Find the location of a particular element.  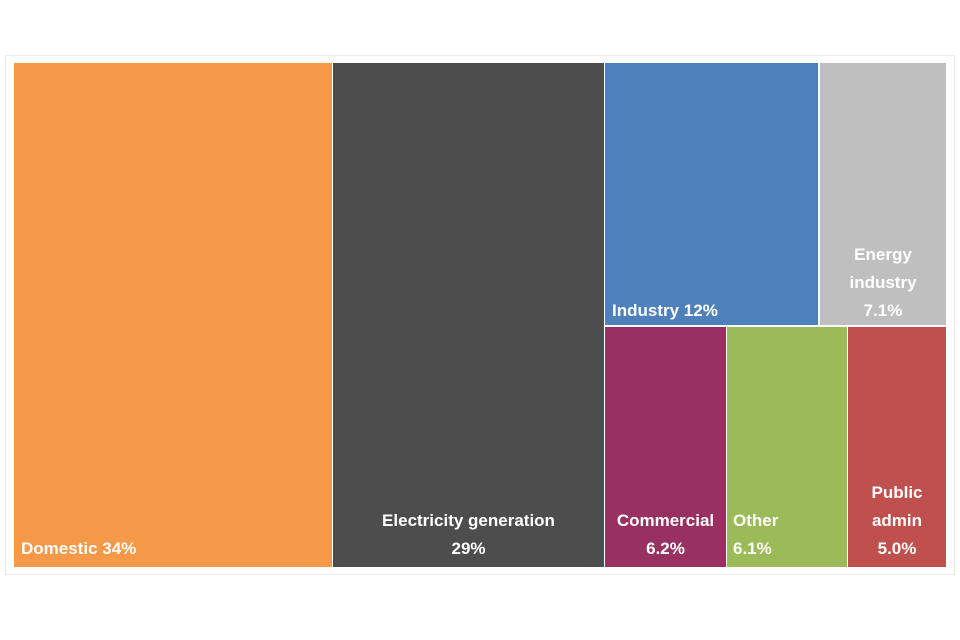

tile-label: Domestic 34% is located at coordinates (78, 549).